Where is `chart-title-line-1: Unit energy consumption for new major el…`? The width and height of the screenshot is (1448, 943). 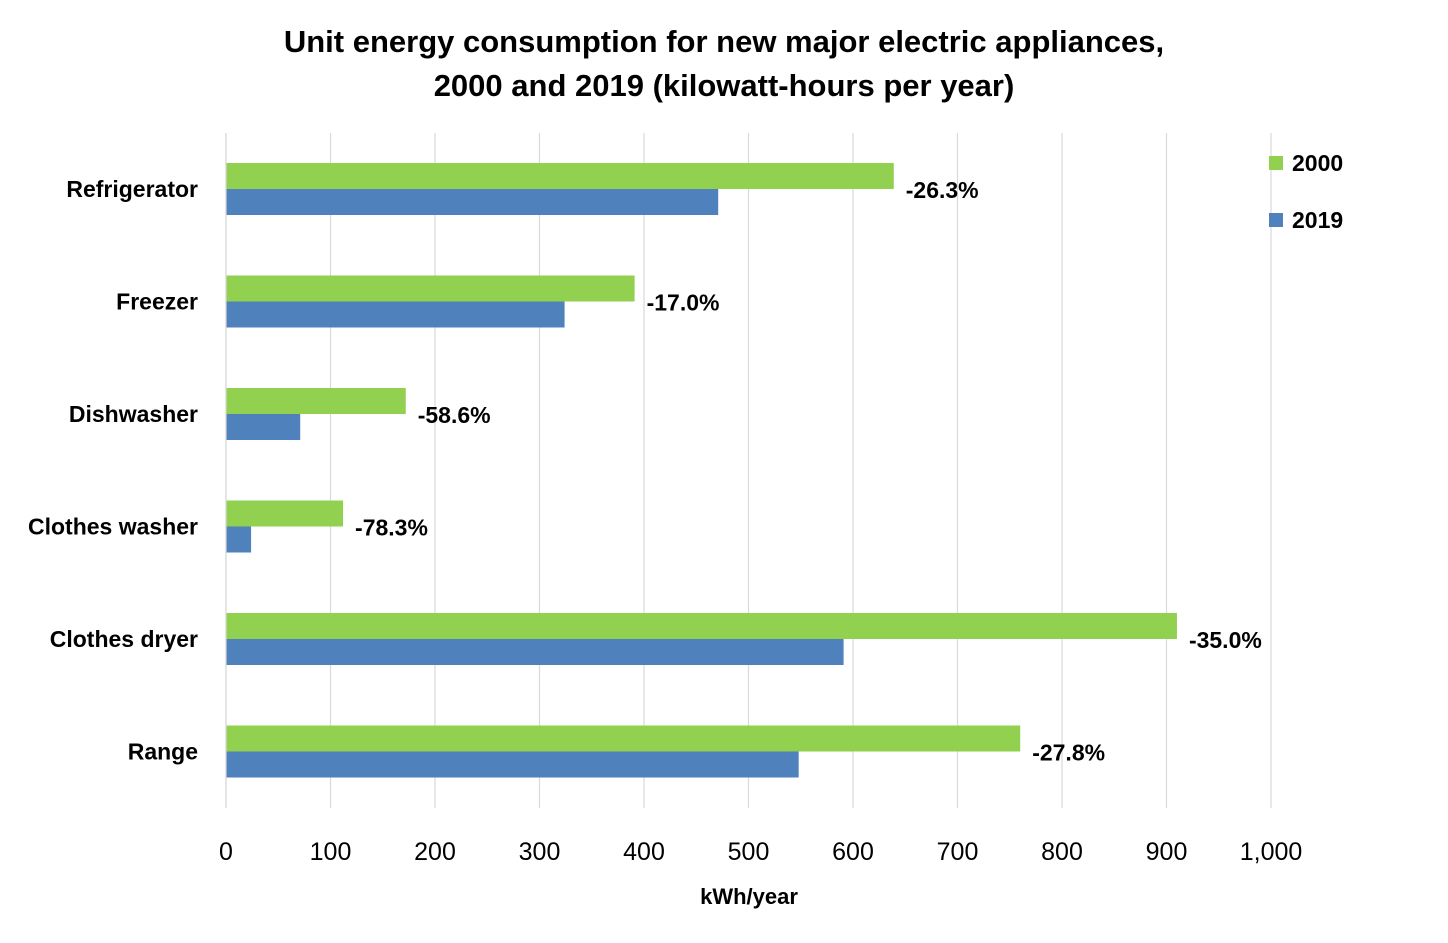 chart-title-line-1: Unit energy consumption for new major el… is located at coordinates (724, 41).